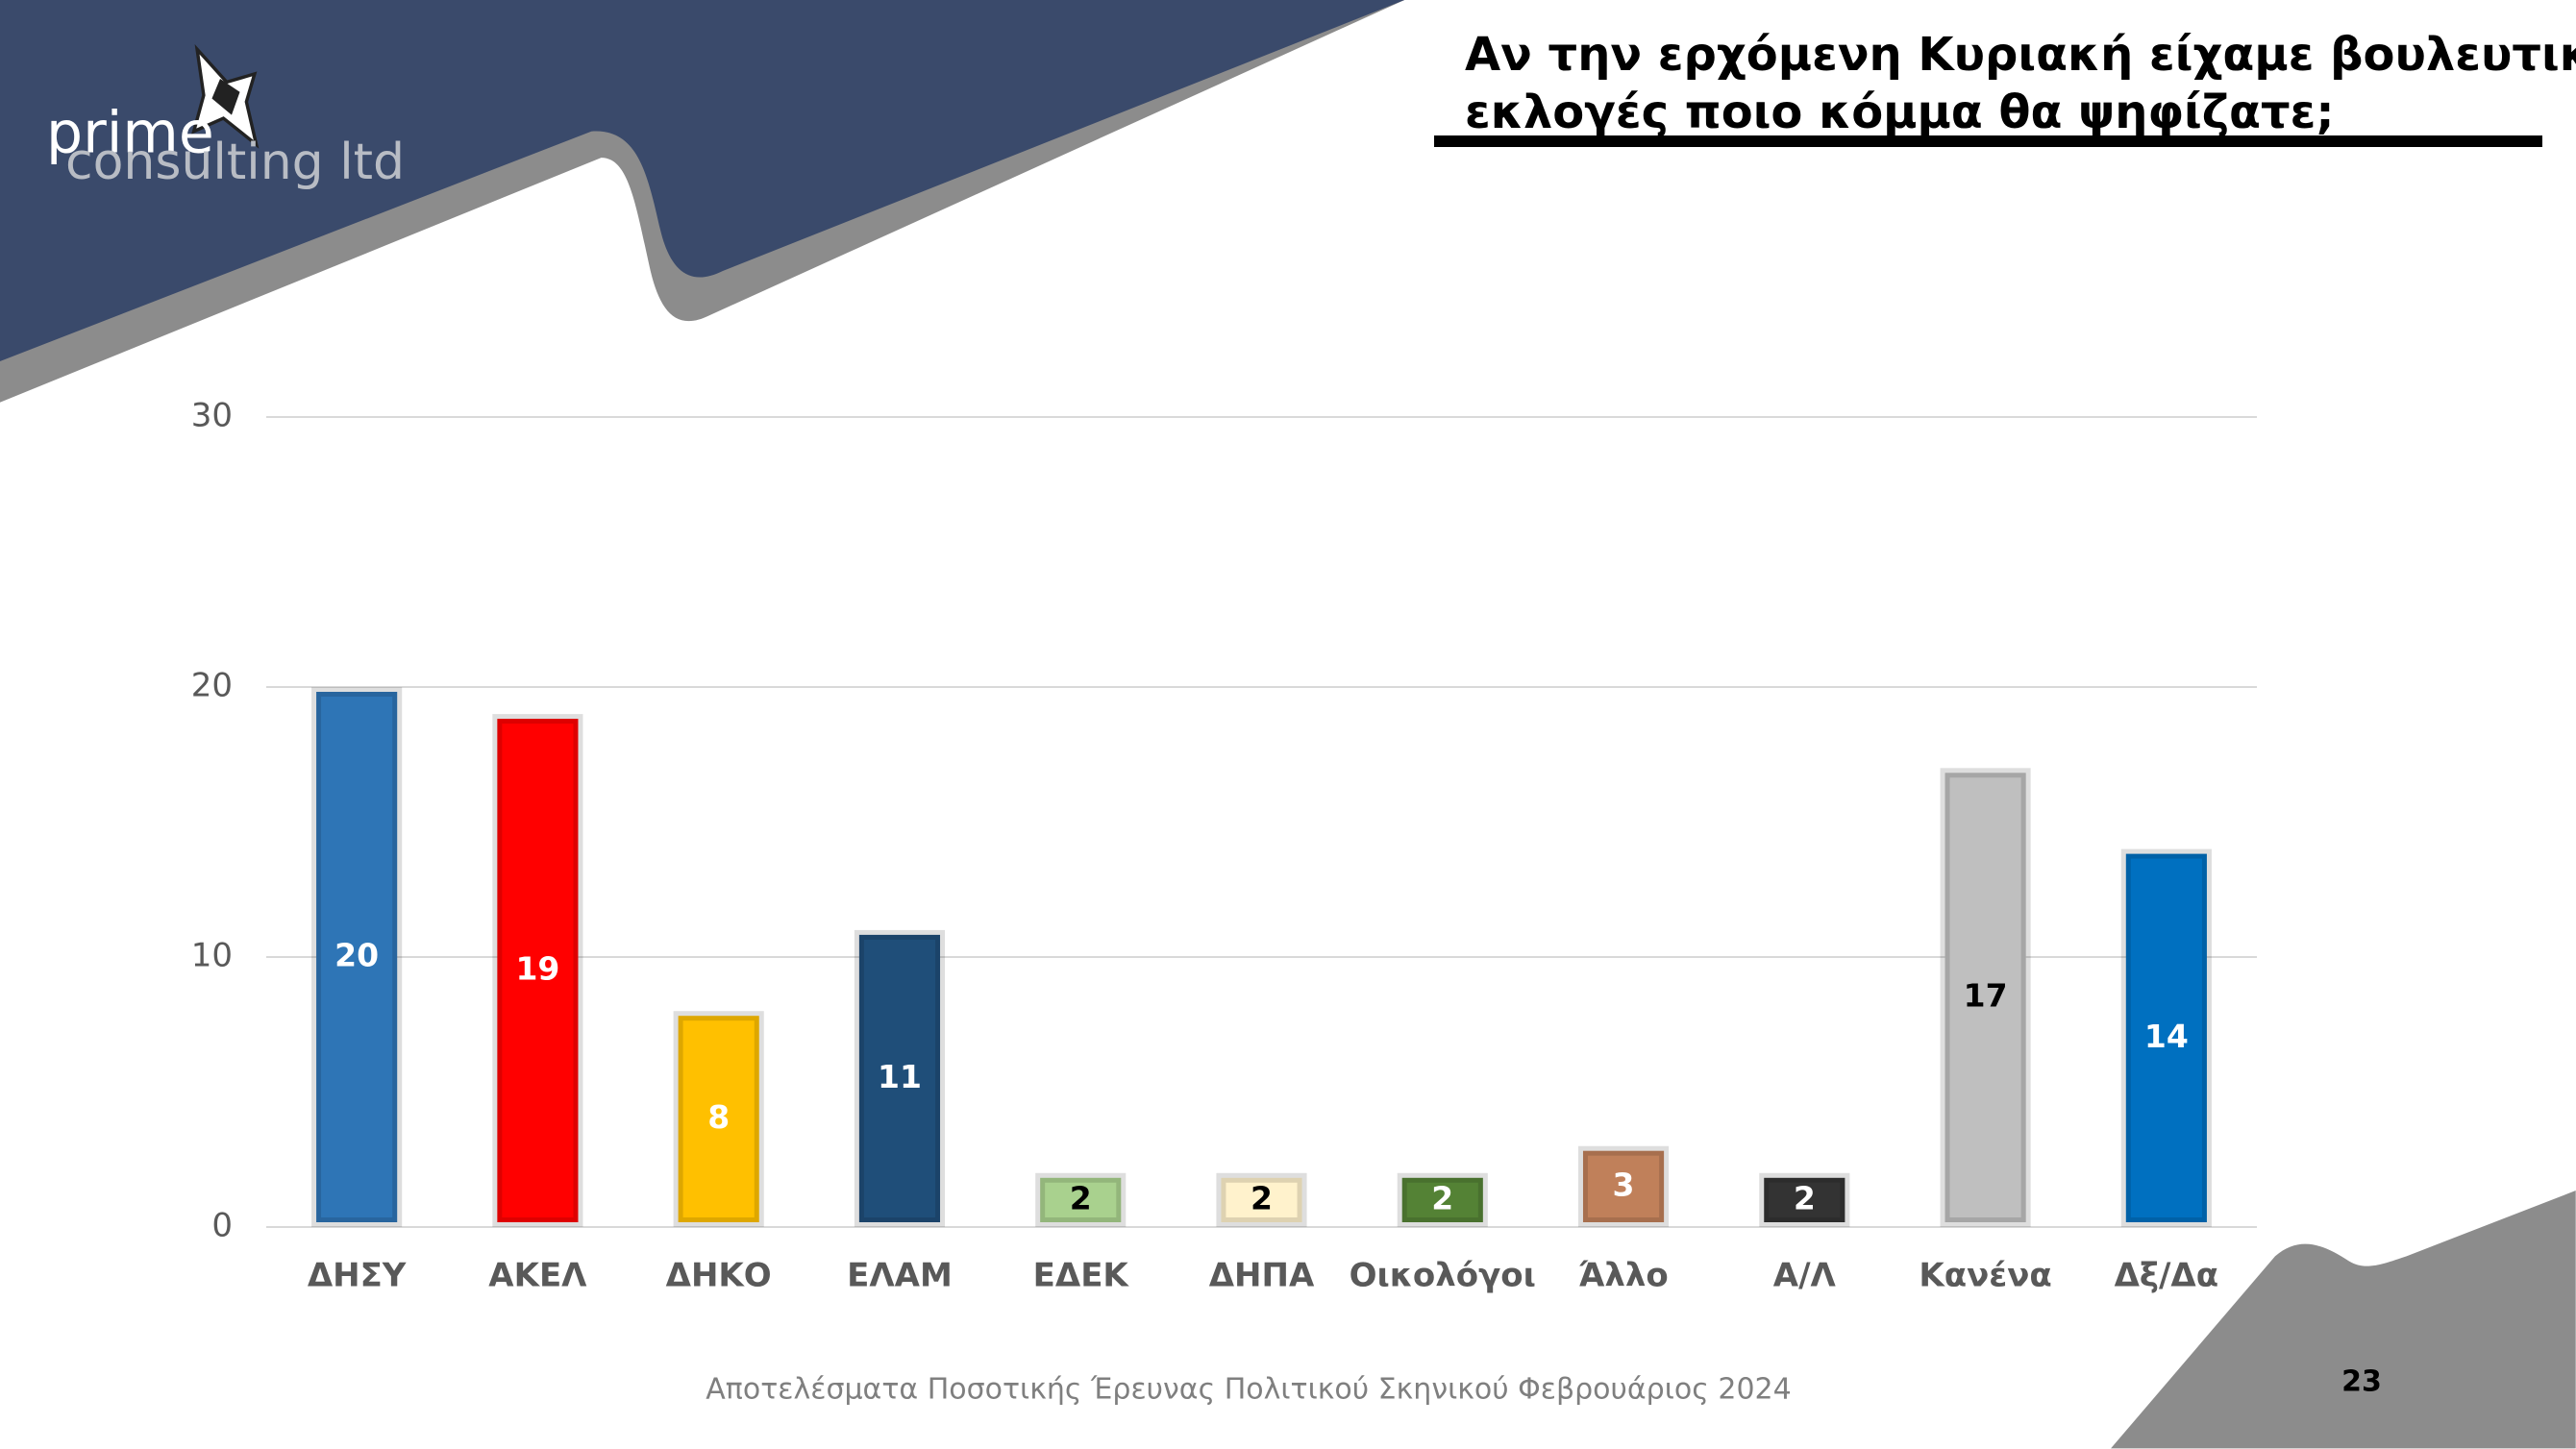 The height and width of the screenshot is (1449, 2576). Describe the element at coordinates (1443, 1276) in the screenshot. I see `x-tick-label: Οικολόγοι` at that location.